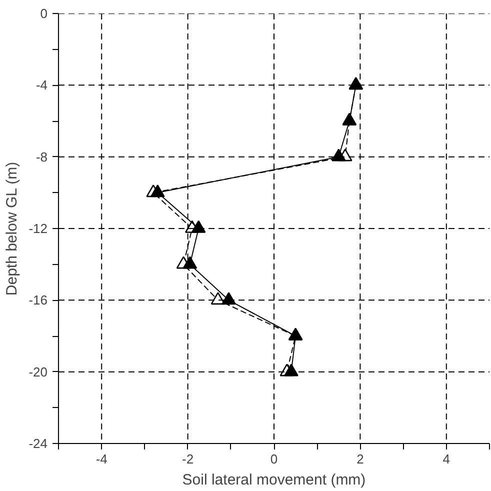  What do you see at coordinates (102, 459) in the screenshot?
I see `x-tick-label: -4` at bounding box center [102, 459].